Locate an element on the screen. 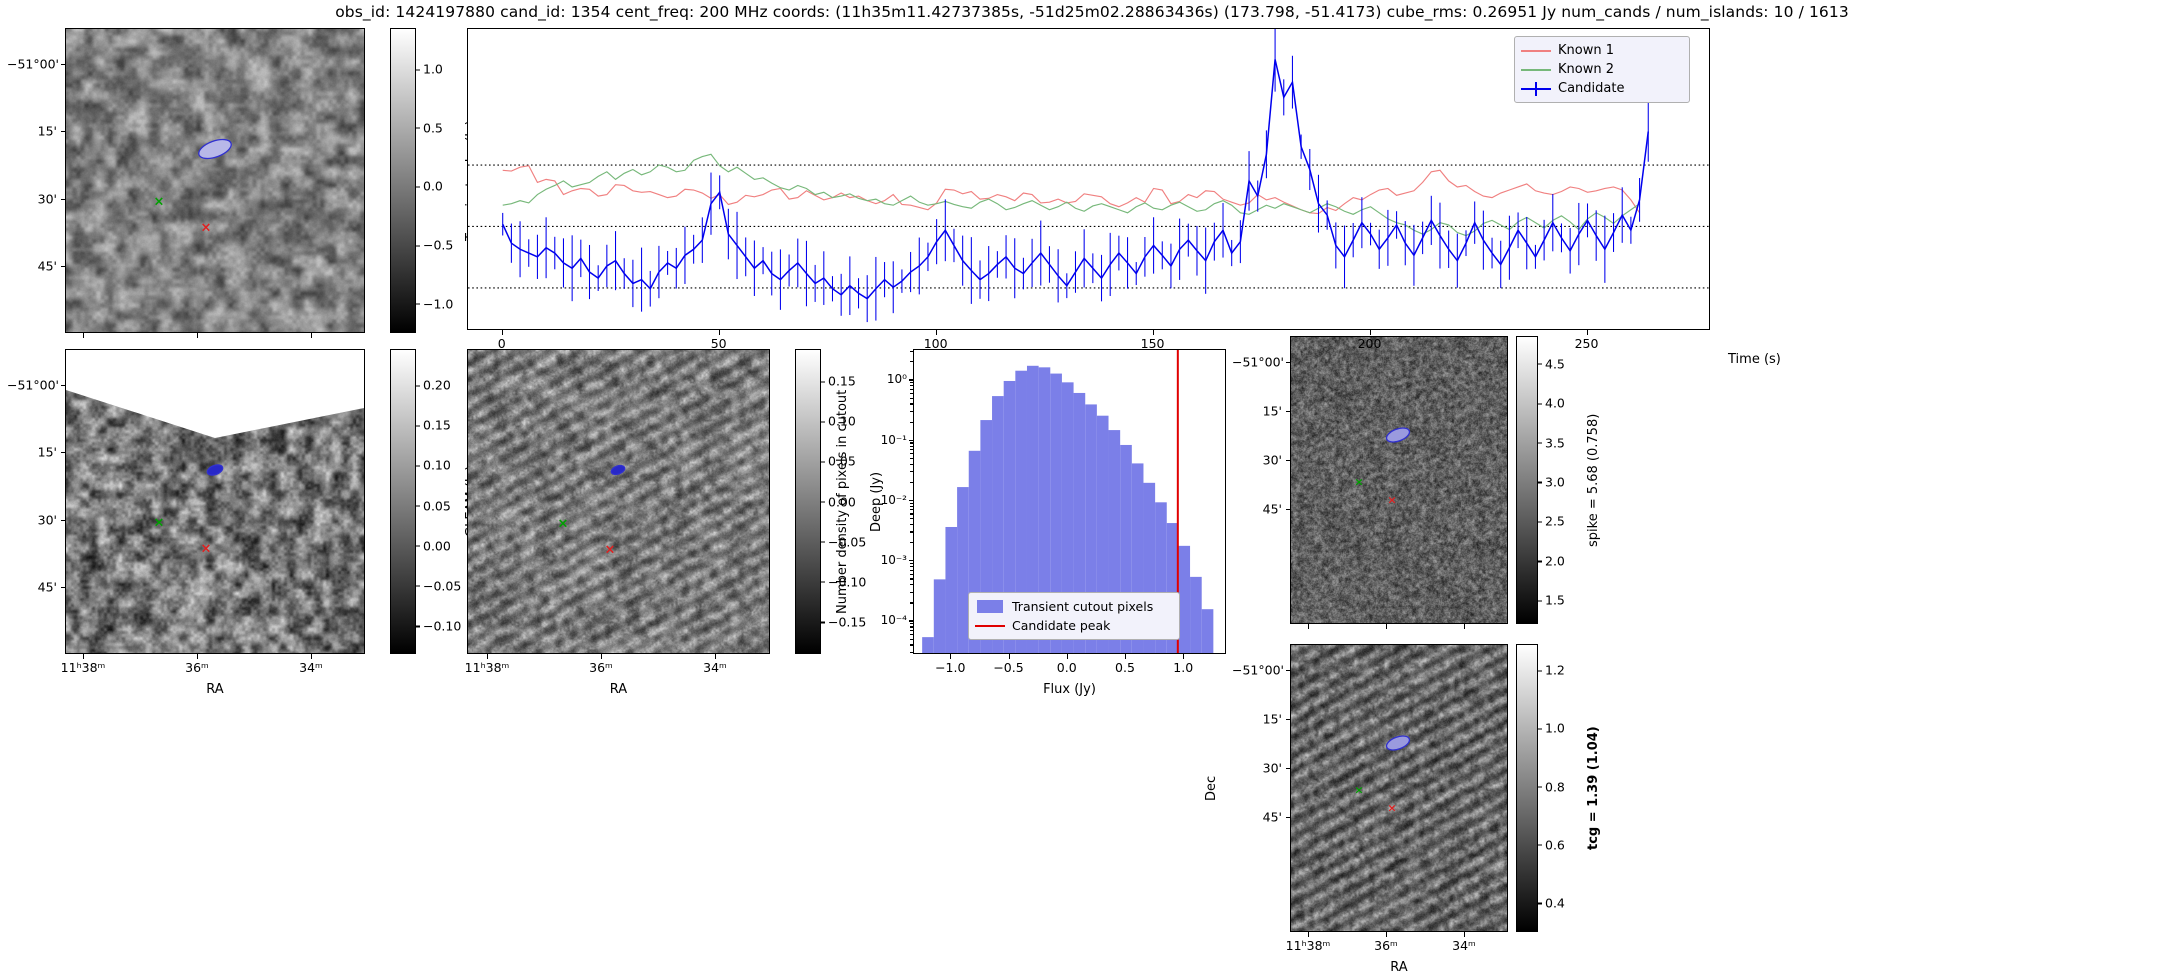  transient-cube-panel: × × is located at coordinates (215, 180).